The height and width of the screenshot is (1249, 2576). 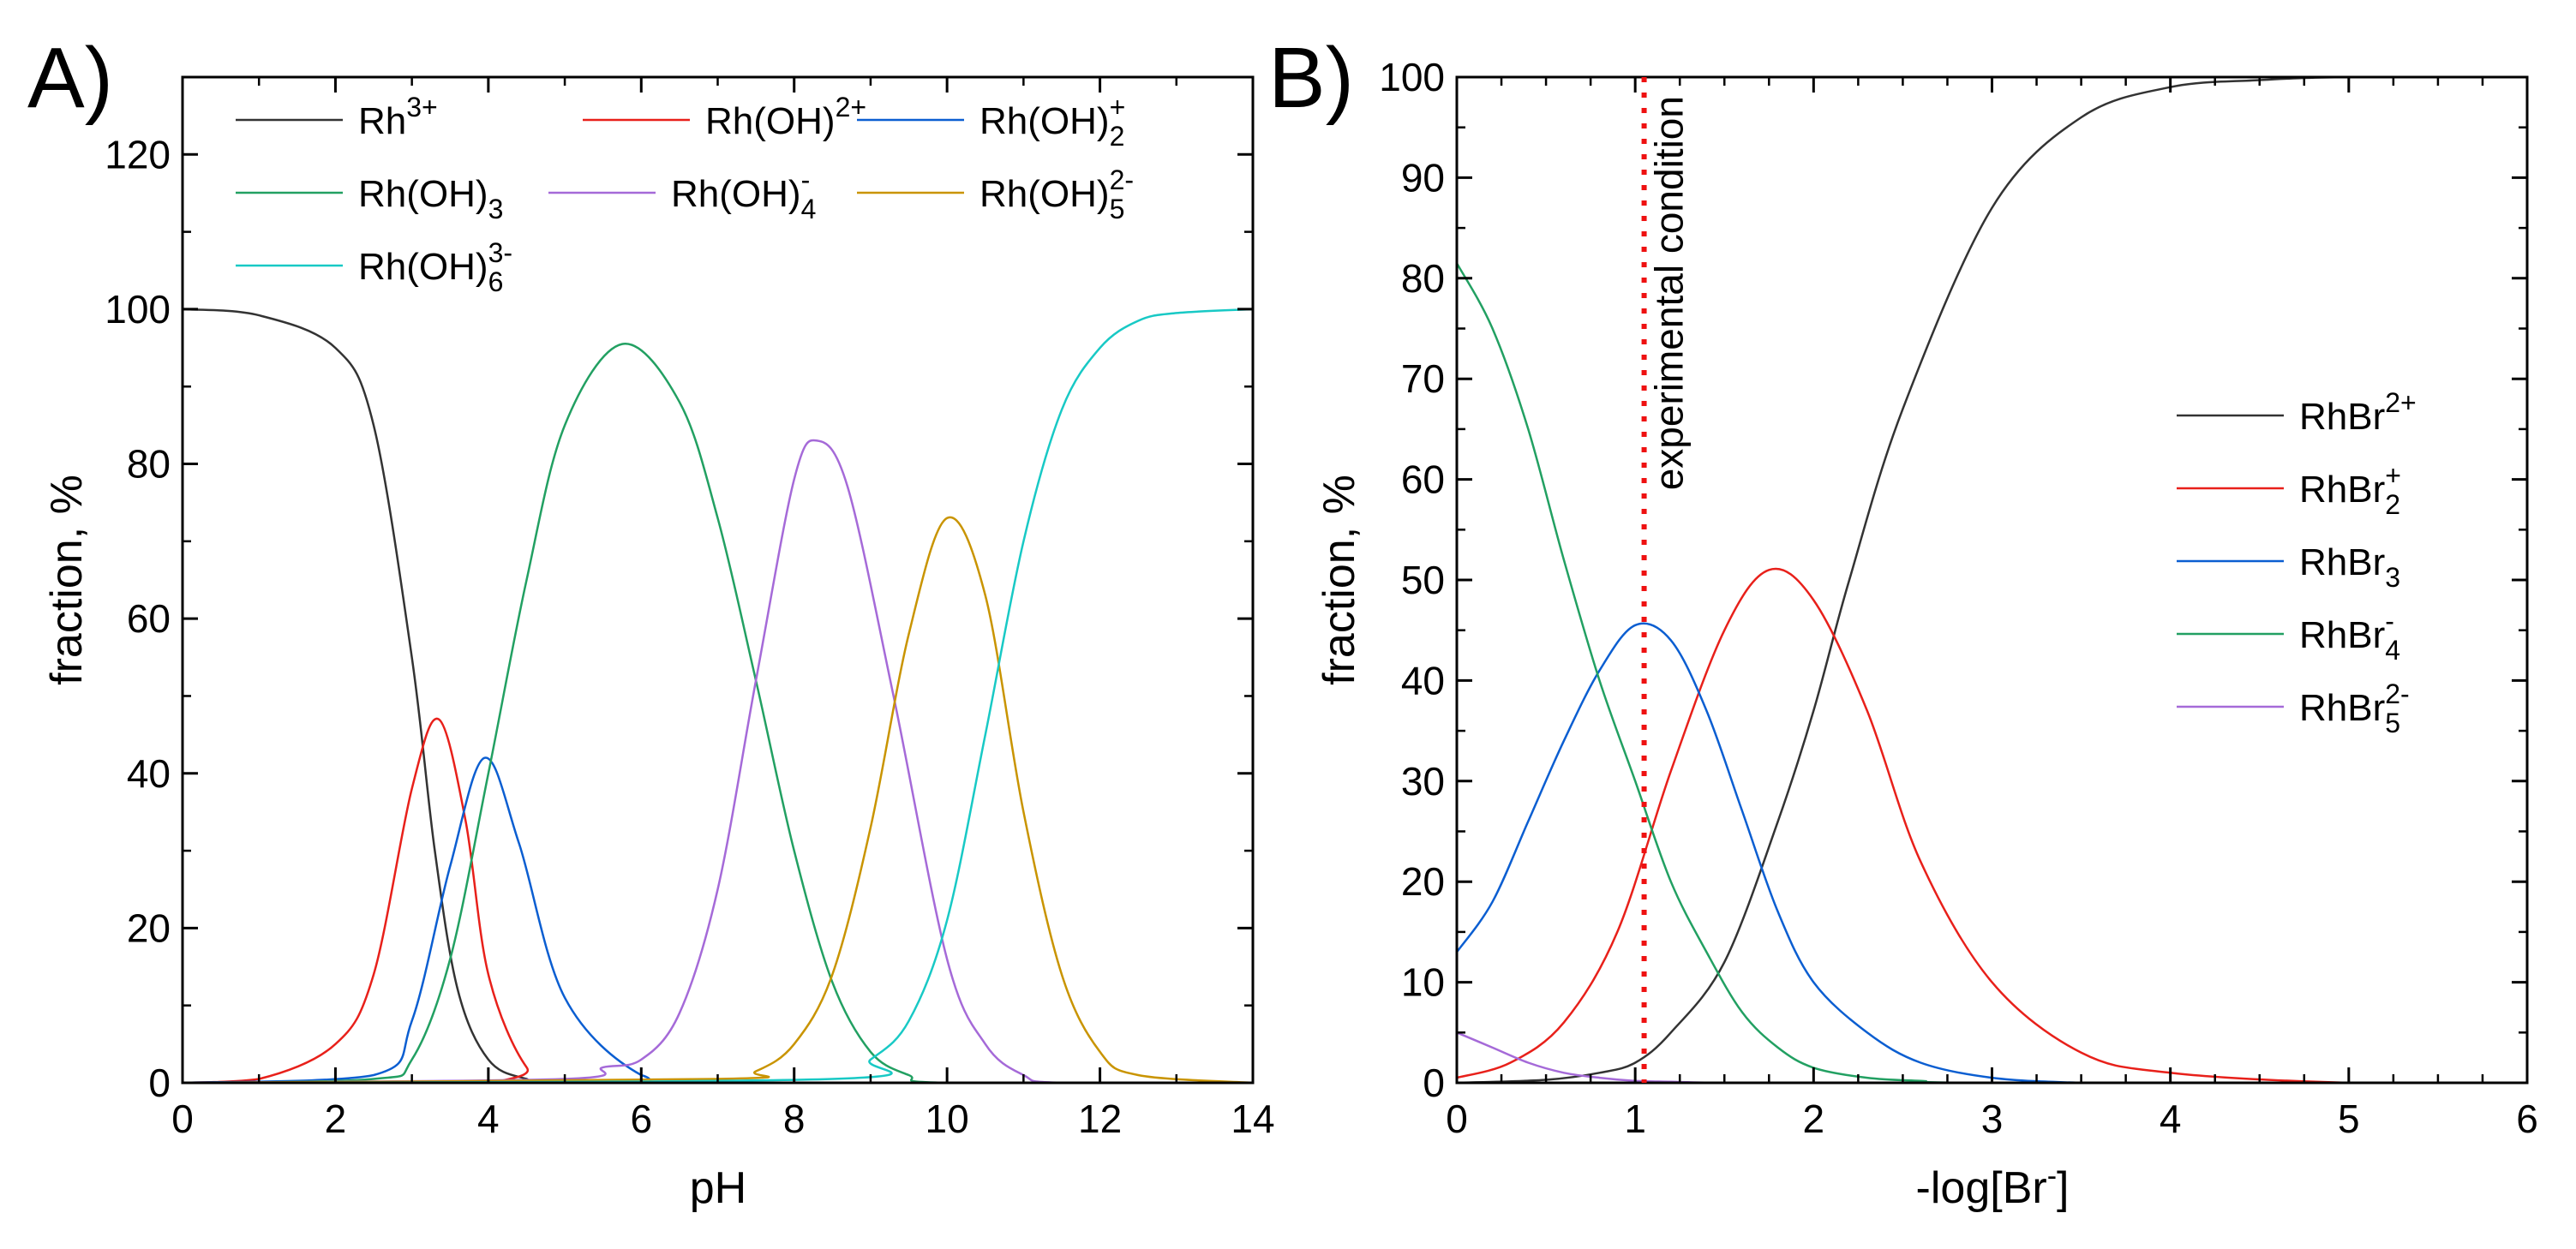 What do you see at coordinates (2393, 476) in the screenshot?
I see `legend-label-sup: +` at bounding box center [2393, 476].